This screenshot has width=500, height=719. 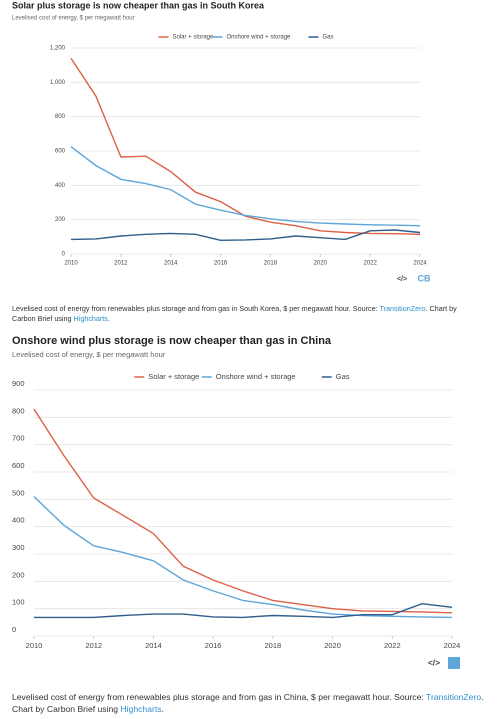 What do you see at coordinates (18, 547) in the screenshot?
I see `y-tick-label: 300` at bounding box center [18, 547].